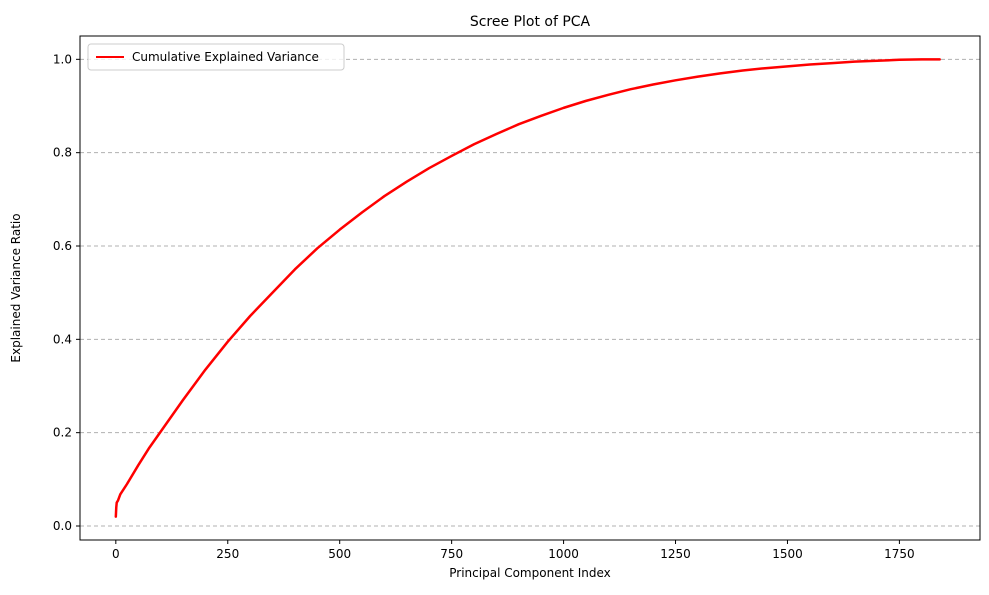 The image size is (989, 595). I want to click on legend: Cumulative Explained Variance, so click(216, 57).